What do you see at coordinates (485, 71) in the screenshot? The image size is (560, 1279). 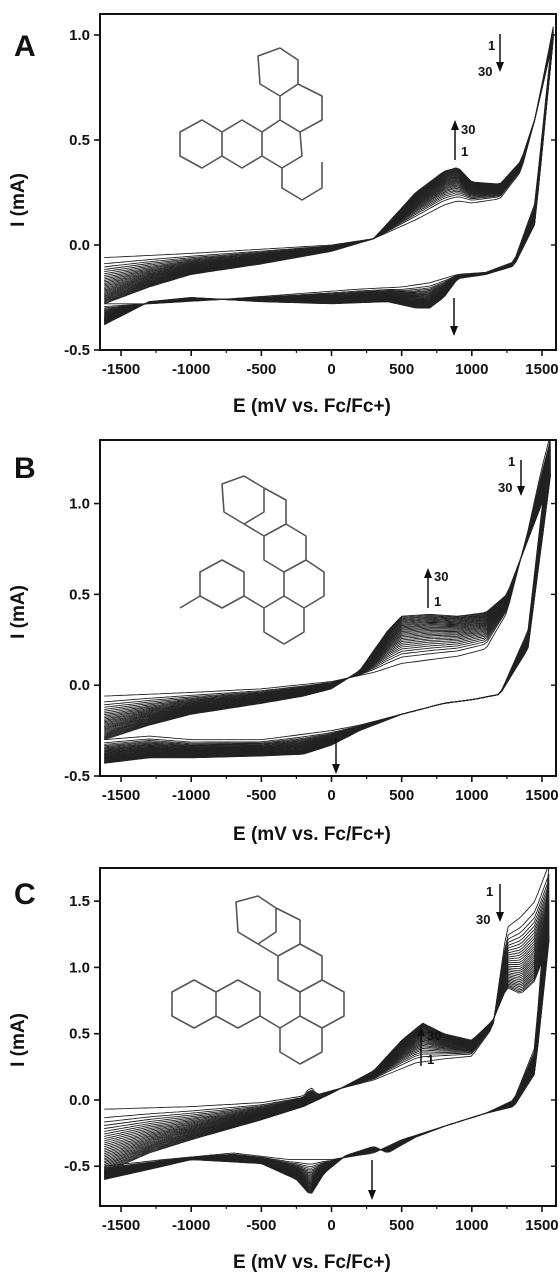 I see `panel-a-label-30-top: 30` at bounding box center [485, 71].